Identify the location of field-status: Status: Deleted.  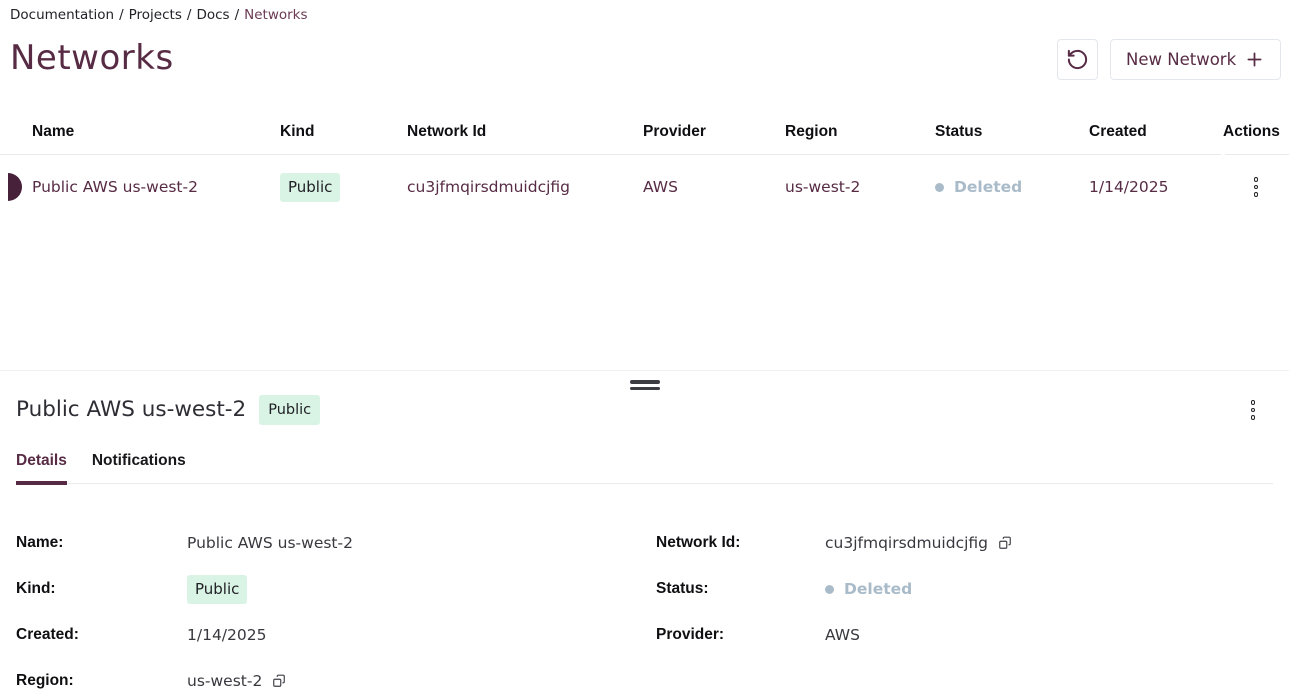
(964, 589).